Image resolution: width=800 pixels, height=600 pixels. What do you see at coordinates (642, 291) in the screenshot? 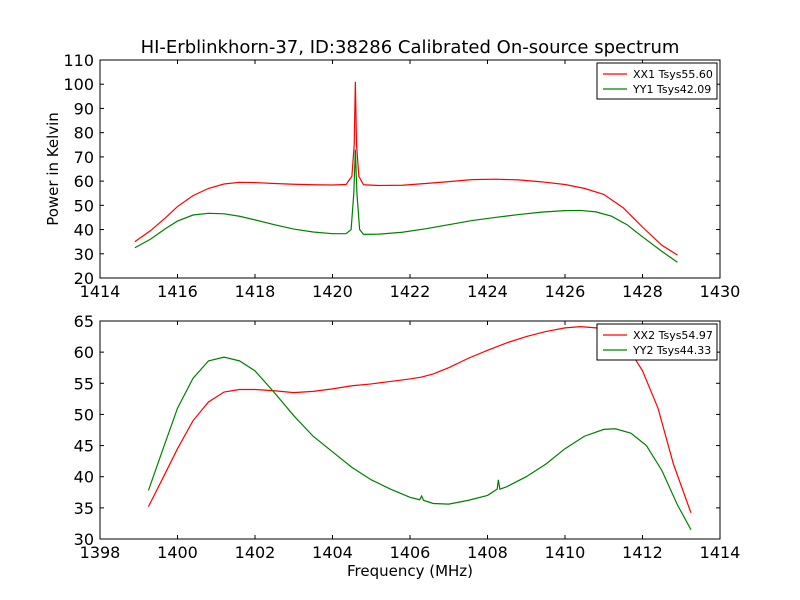
I see `x-tick-label: 1428` at bounding box center [642, 291].